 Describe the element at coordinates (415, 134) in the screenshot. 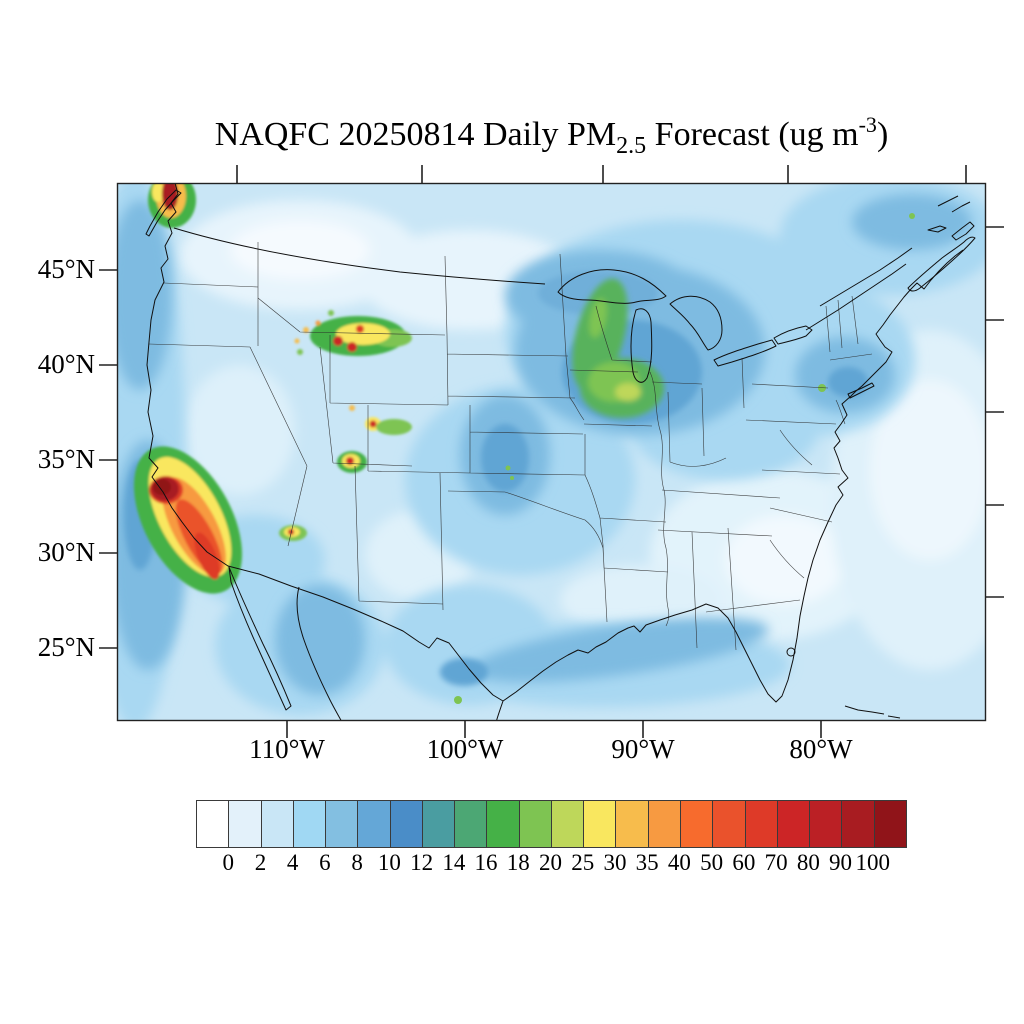

I see `title-text: NAQFC 20250814 Daily PM` at that location.